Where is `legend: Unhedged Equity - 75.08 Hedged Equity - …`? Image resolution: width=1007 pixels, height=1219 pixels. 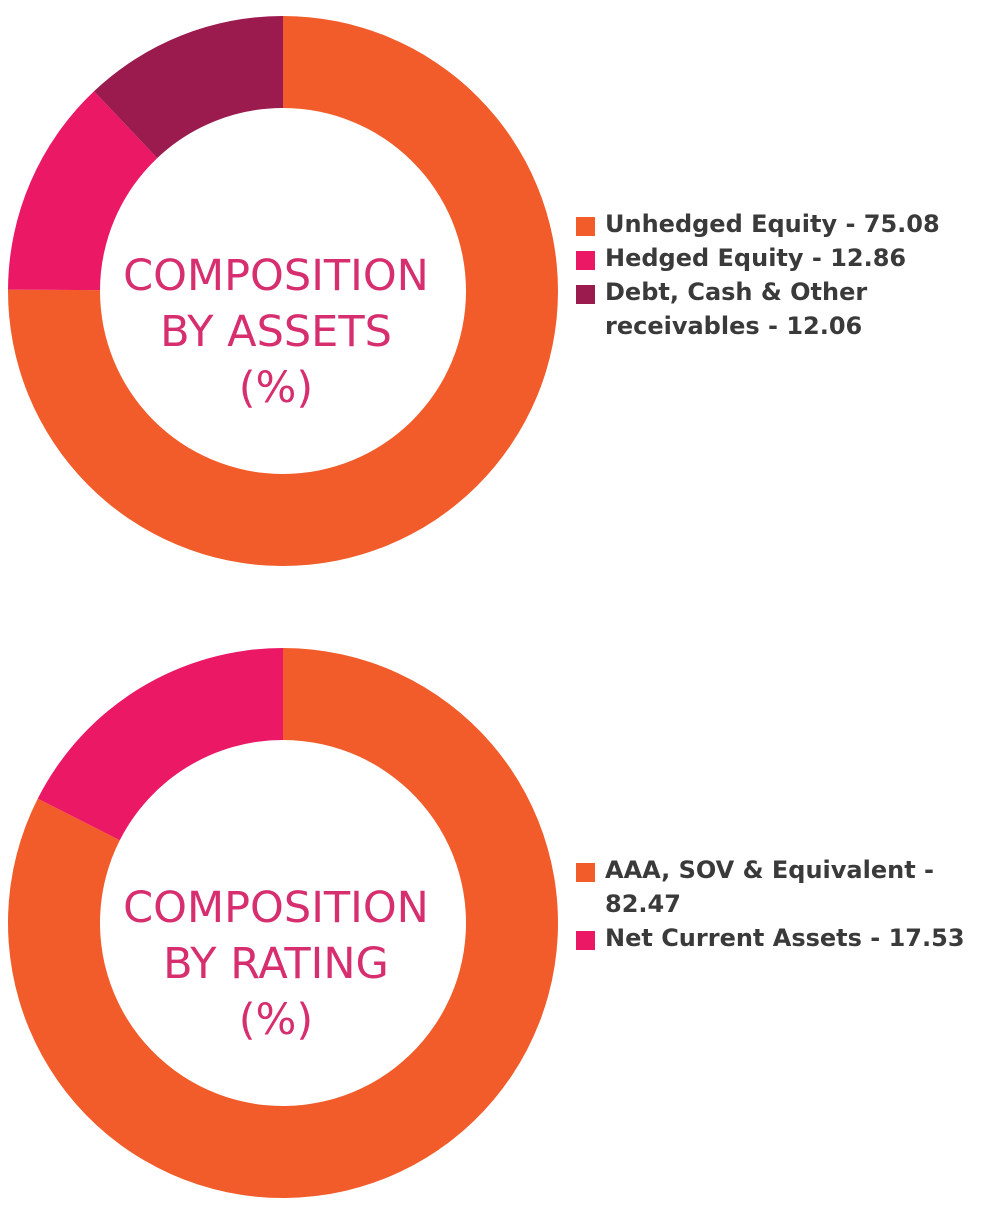 legend: Unhedged Equity - 75.08 Hedged Equity - … is located at coordinates (791, 275).